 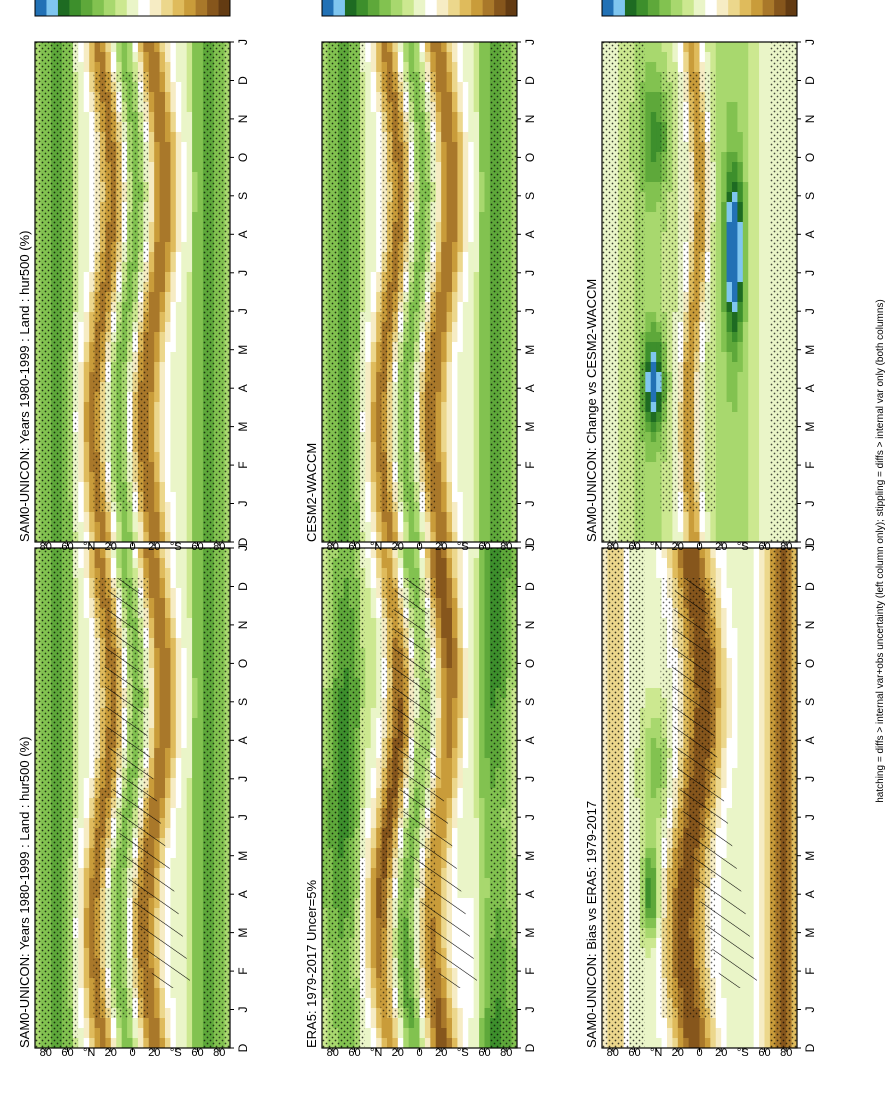 I want to click on colorbar: 1201101009080706050403020, so click(x=132, y=8).